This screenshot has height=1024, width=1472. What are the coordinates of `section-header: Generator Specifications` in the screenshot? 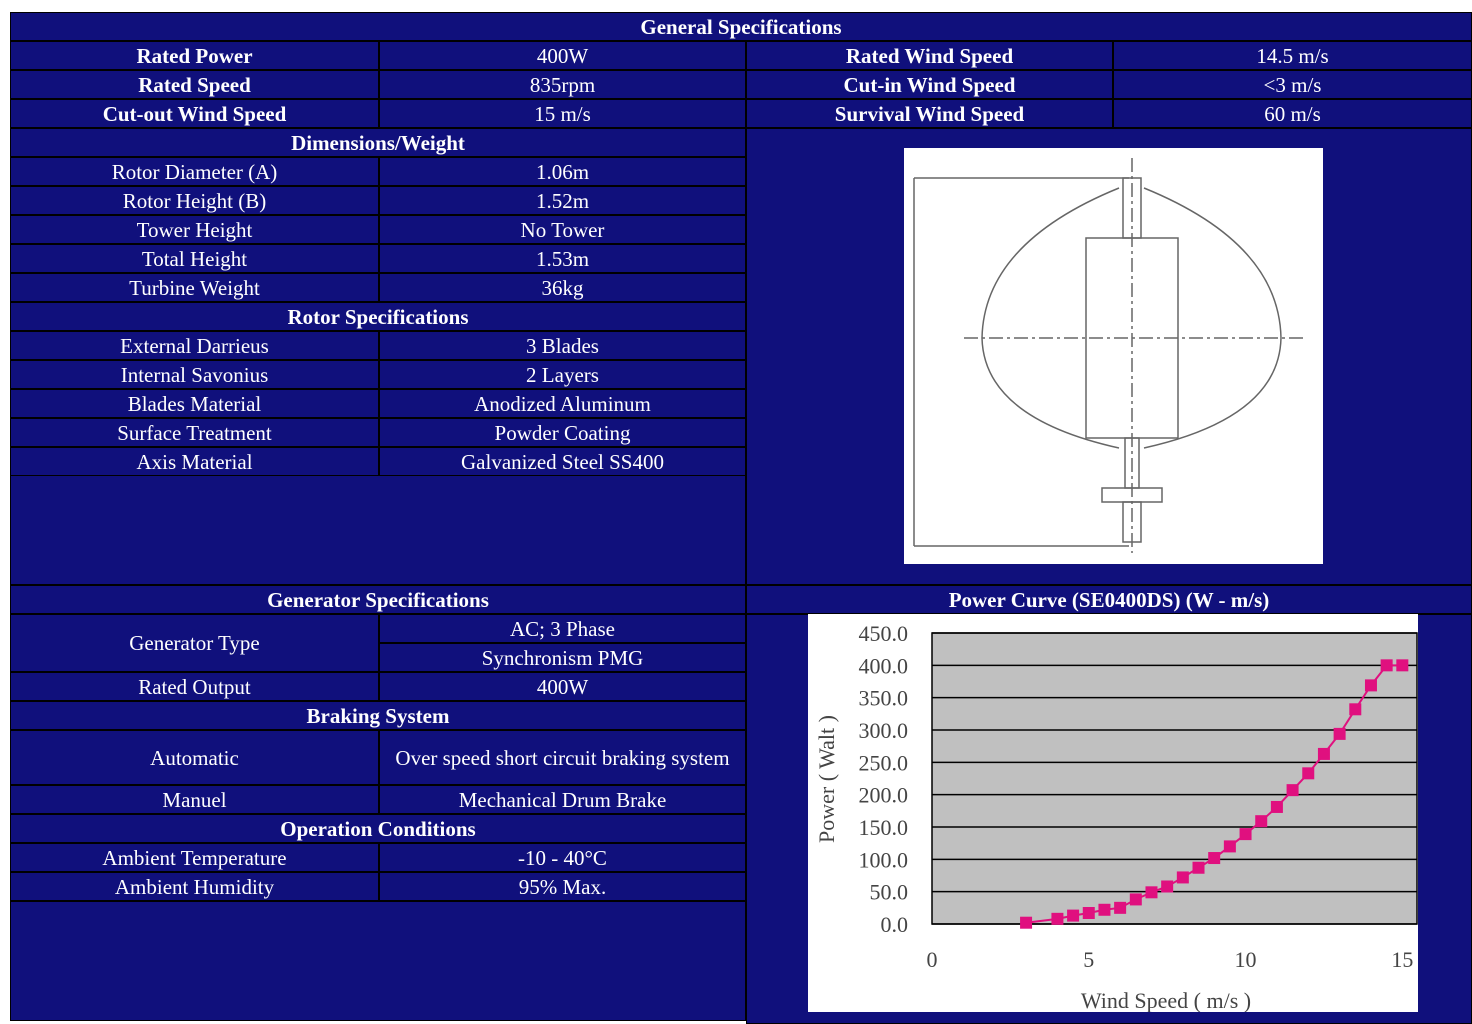 It's located at (378, 599).